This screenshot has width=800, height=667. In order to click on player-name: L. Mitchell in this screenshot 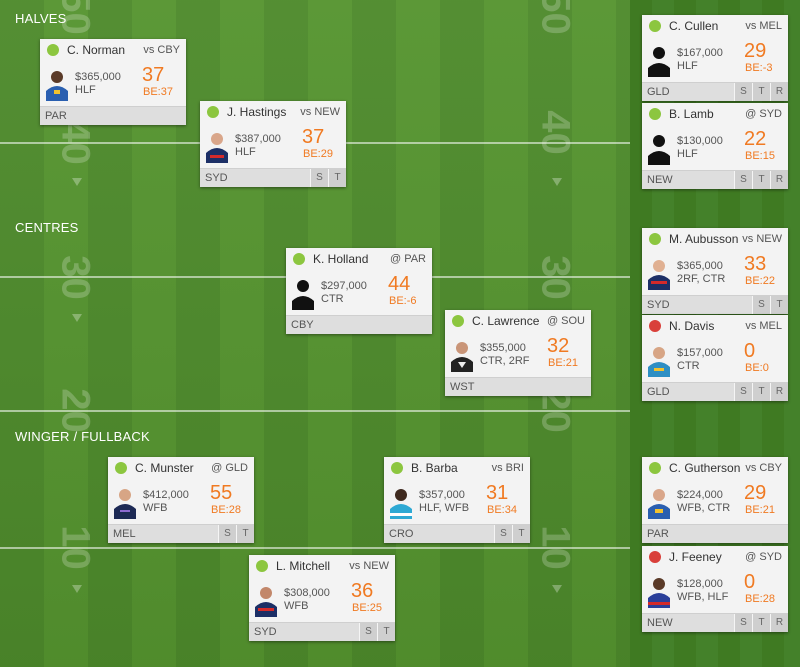, I will do `click(303, 566)`.